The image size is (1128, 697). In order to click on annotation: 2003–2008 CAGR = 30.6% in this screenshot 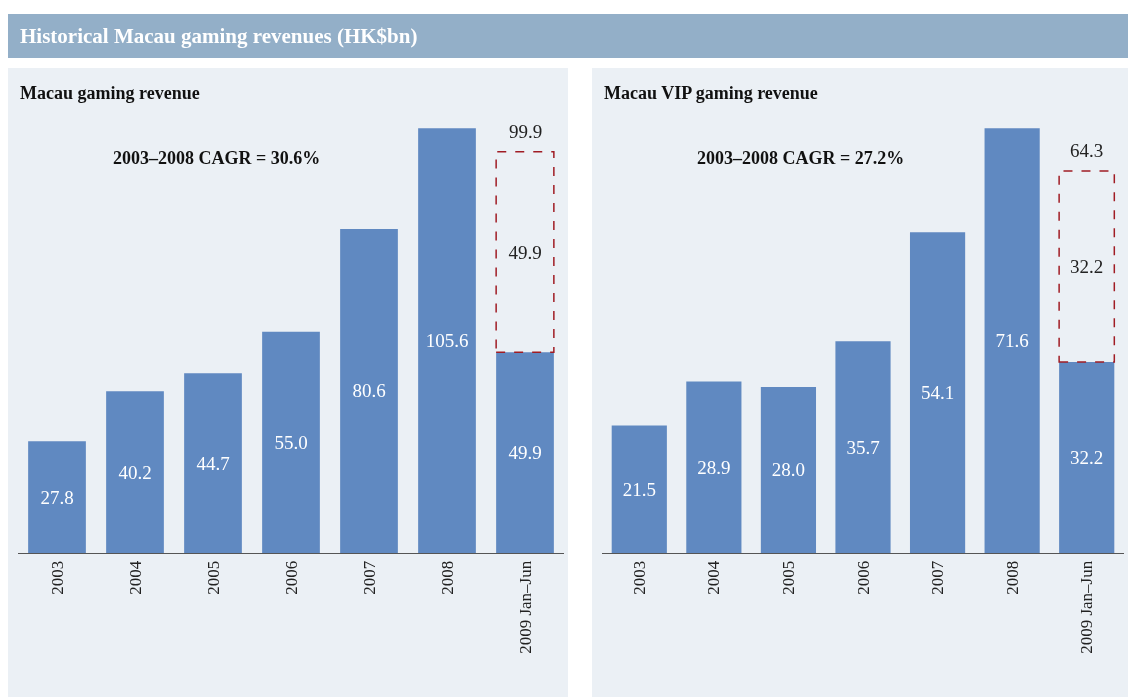, I will do `click(217, 158)`.